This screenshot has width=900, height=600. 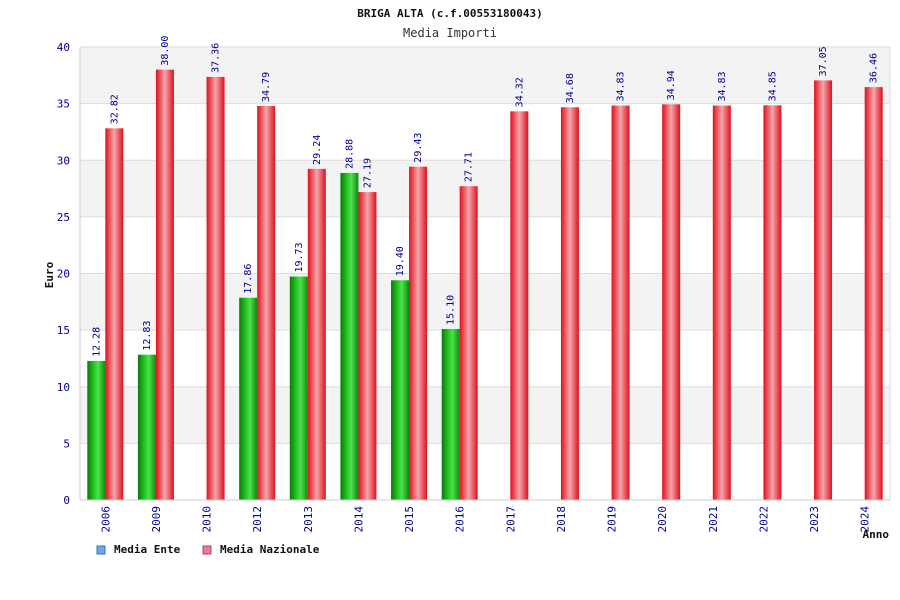 I want to click on y-tick-label: 25, so click(x=63, y=217).